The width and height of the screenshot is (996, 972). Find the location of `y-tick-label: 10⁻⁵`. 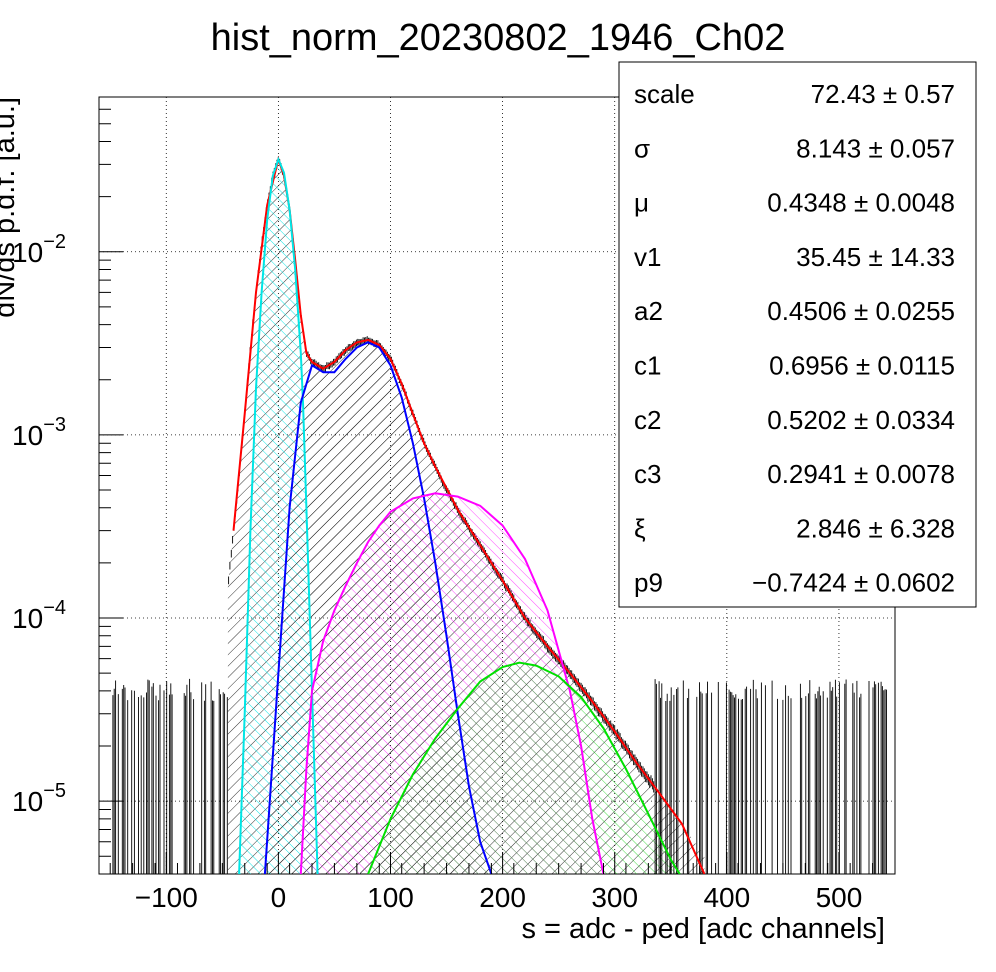

y-tick-label: 10⁻⁵ is located at coordinates (39, 798).